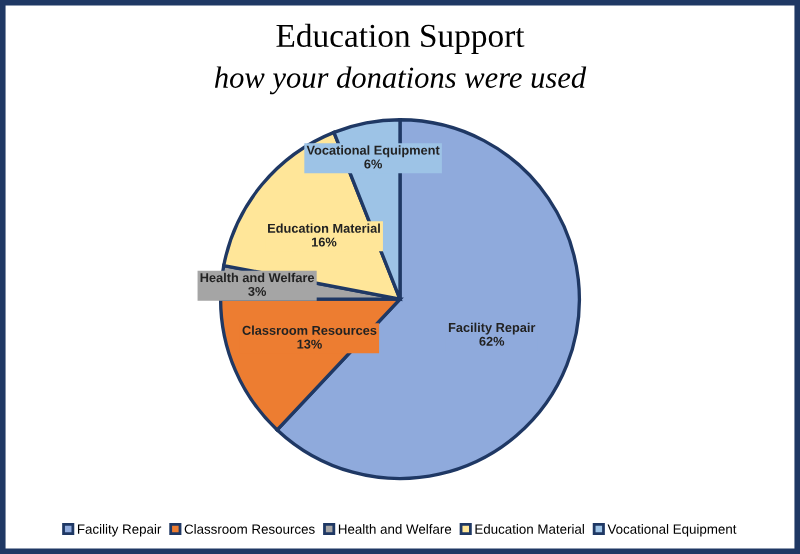  What do you see at coordinates (400, 38) in the screenshot?
I see `chart-title: Education Support` at bounding box center [400, 38].